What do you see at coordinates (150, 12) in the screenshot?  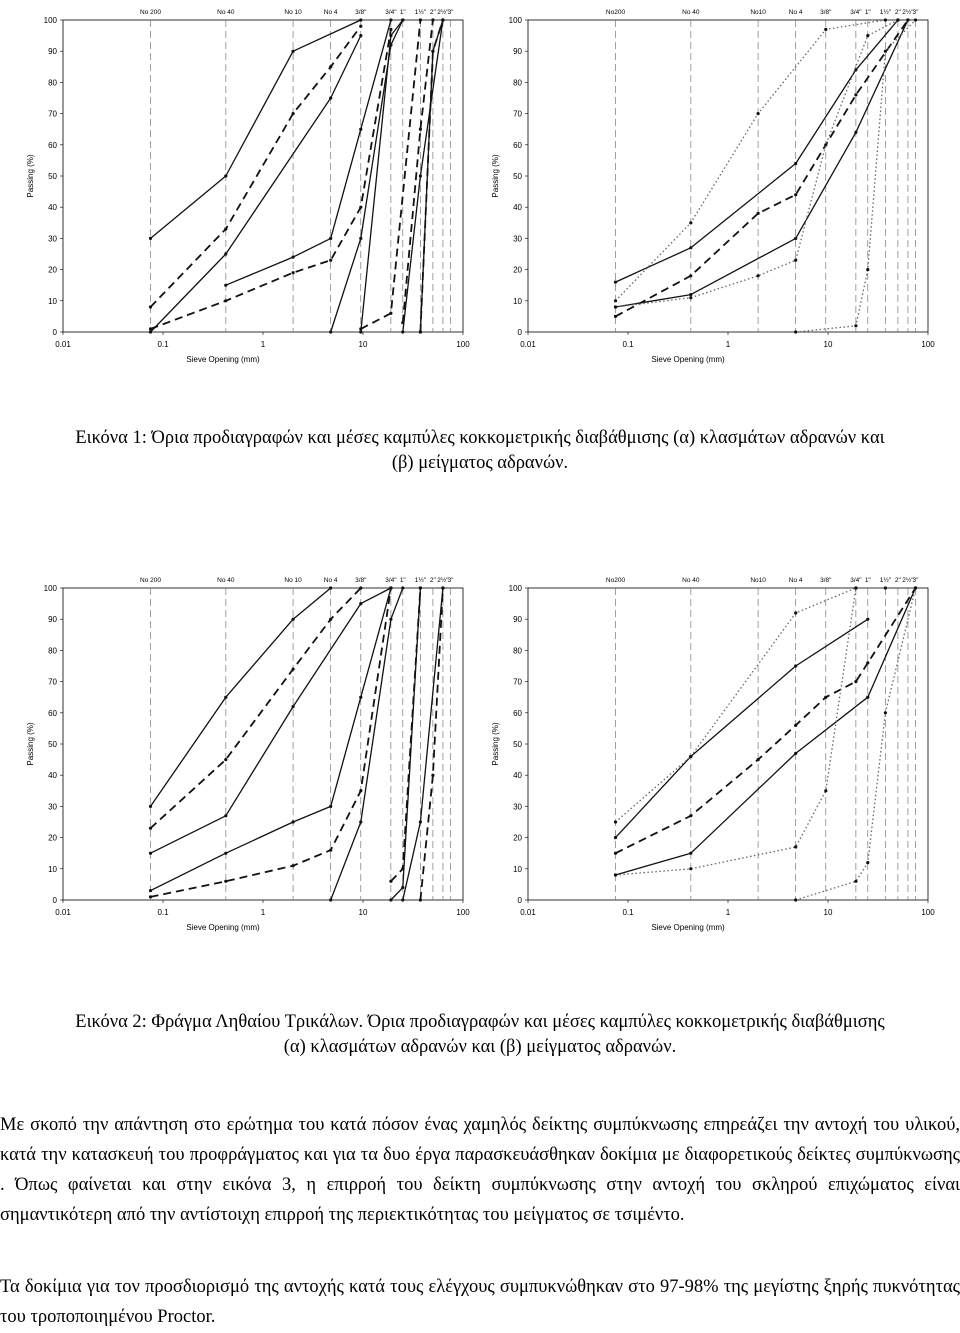 I see `sieve-label: No 200` at bounding box center [150, 12].